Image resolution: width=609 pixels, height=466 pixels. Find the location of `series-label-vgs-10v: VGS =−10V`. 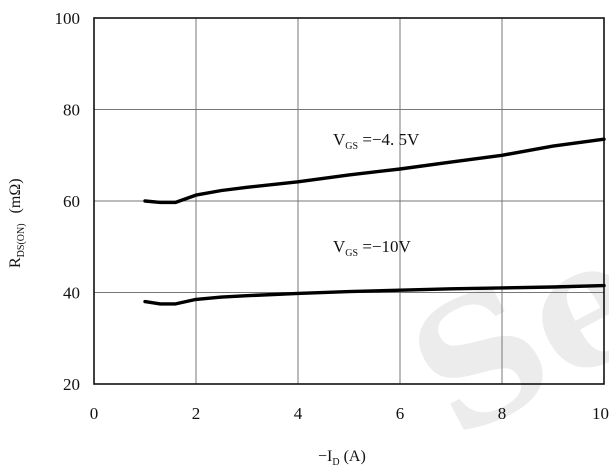

series-label-vgs-10v: VGS =−10V is located at coordinates (372, 248).